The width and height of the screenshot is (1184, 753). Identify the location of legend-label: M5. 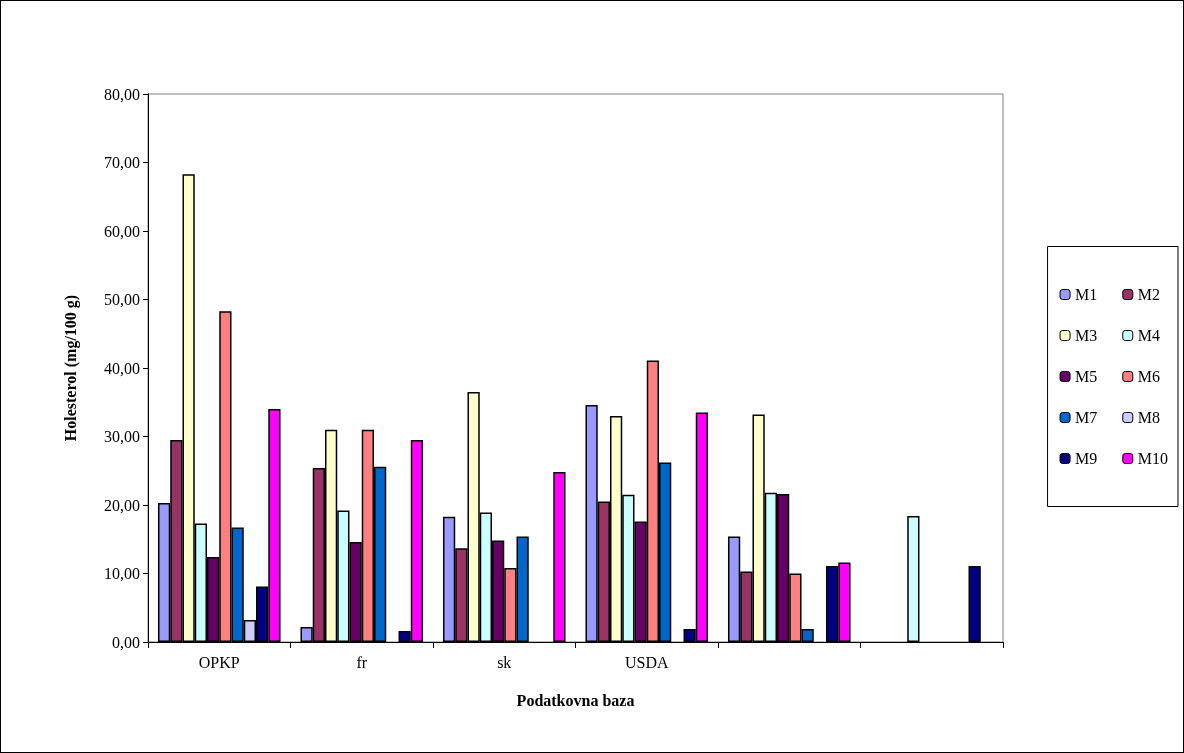
(1086, 376).